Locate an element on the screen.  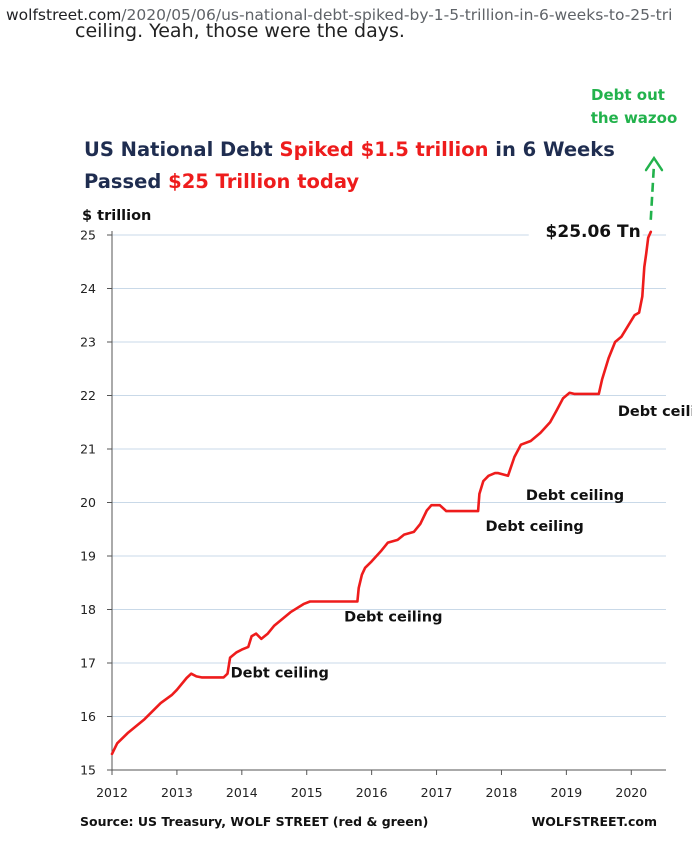
x-tick-labels: 2012 2013 2014 2015 2016 2017 2018 2019 2020 is located at coordinates (371, 792).